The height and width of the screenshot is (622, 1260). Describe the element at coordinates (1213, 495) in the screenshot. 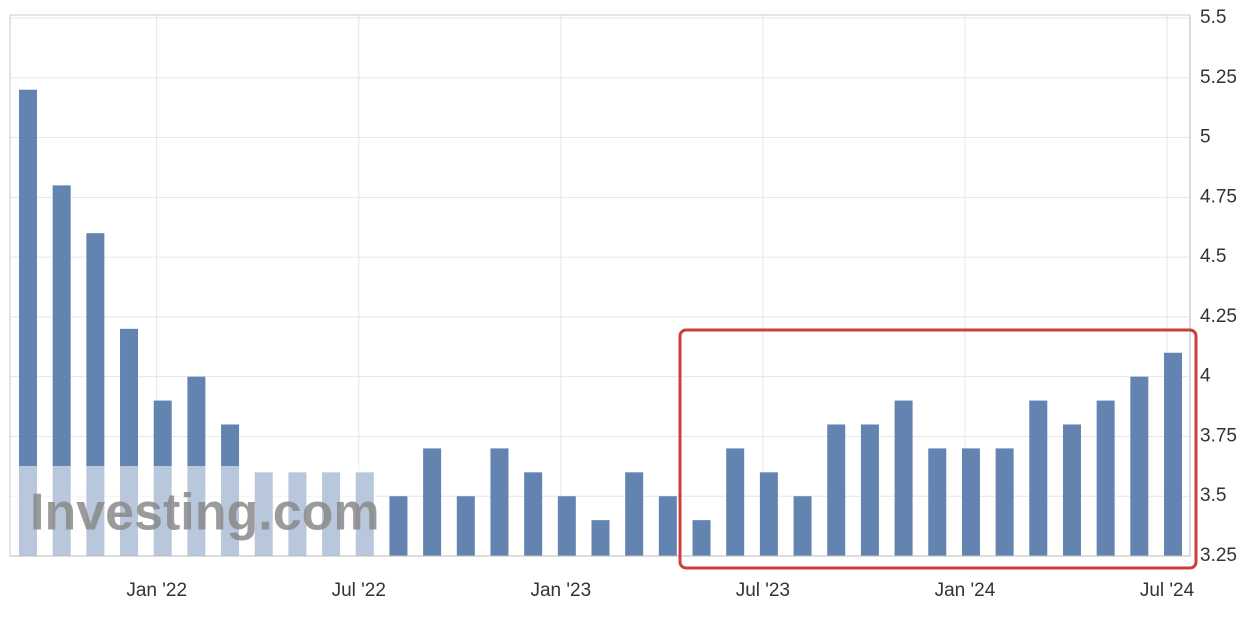

I see `y-tick-label: 3.5` at that location.